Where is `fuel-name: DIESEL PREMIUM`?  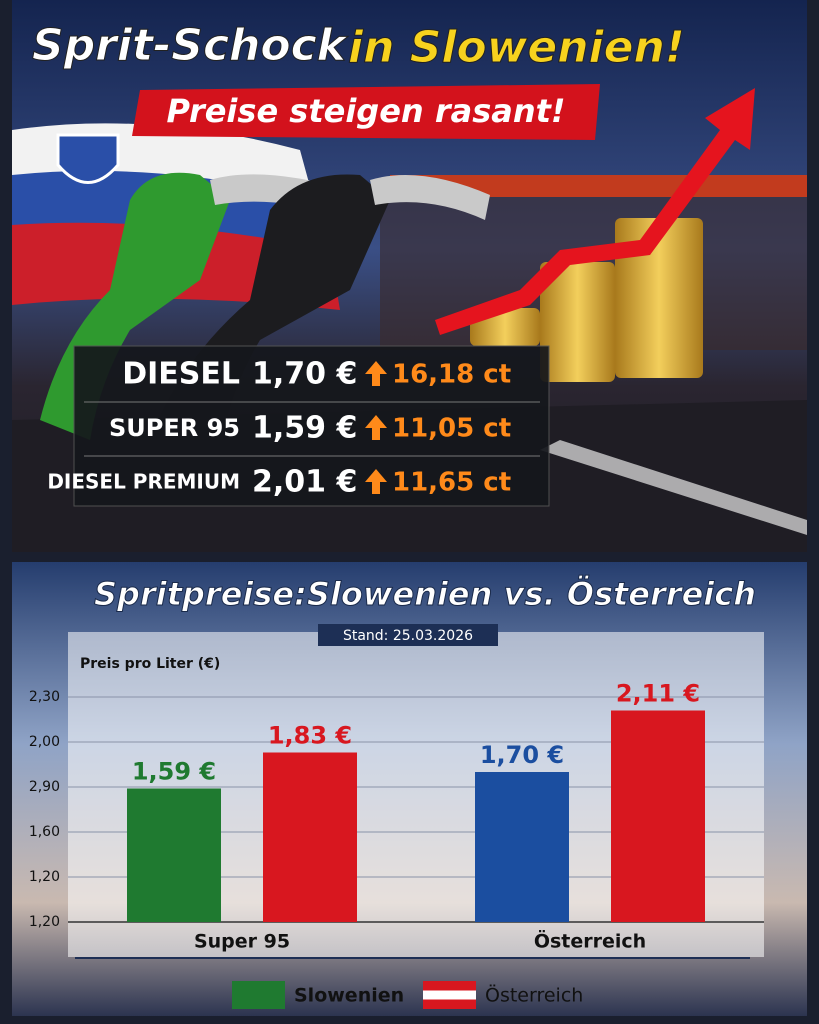
fuel-name: DIESEL PREMIUM is located at coordinates (143, 482).